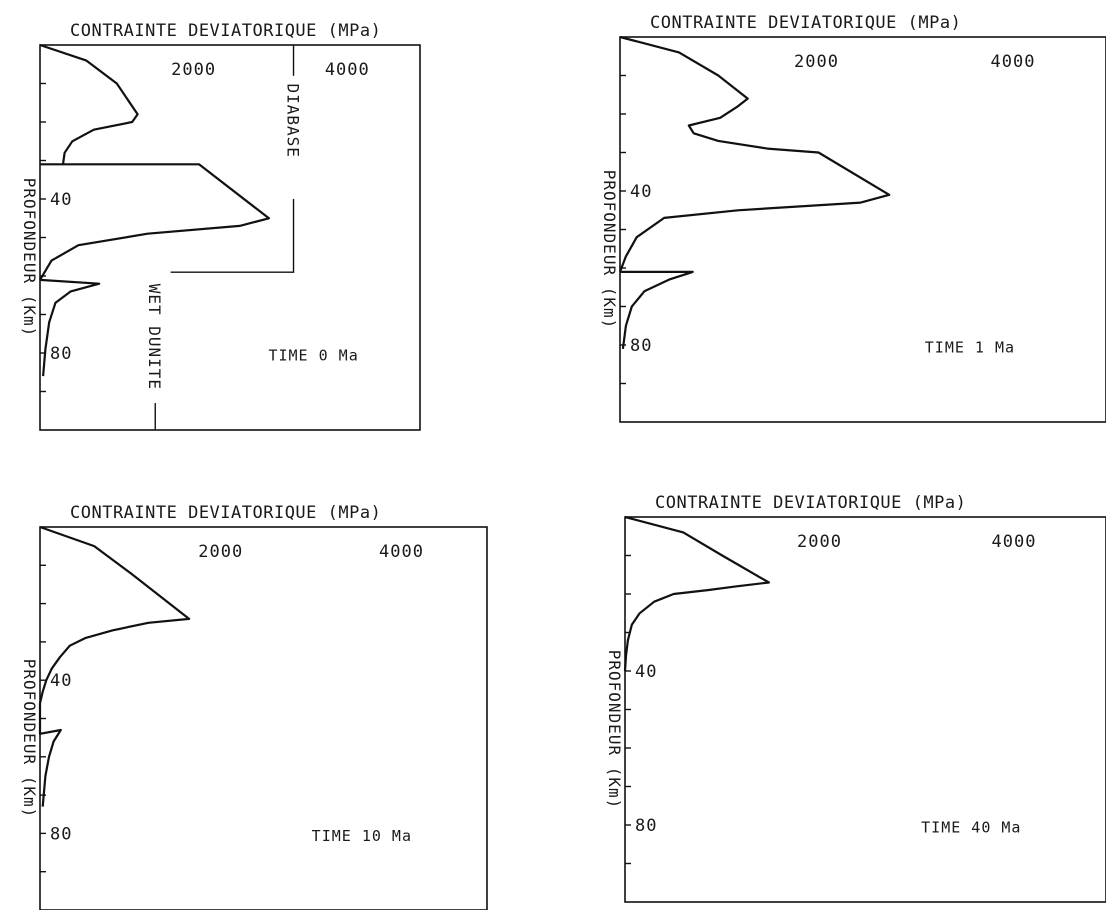 Image resolution: width=1106 pixels, height=910 pixels. I want to click on layer-label-diabase: DIABASE, so click(293, 121).